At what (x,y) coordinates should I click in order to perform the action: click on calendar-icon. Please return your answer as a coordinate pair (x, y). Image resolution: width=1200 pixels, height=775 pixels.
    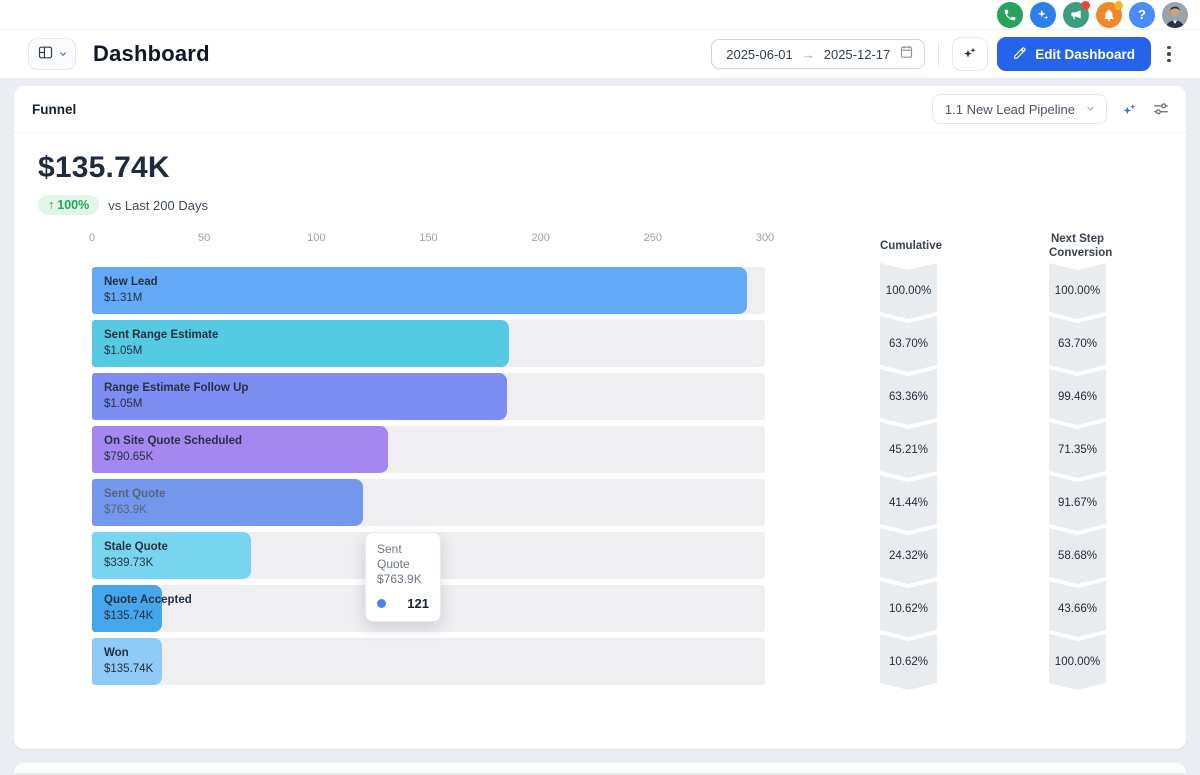
    Looking at the image, I should click on (906, 54).